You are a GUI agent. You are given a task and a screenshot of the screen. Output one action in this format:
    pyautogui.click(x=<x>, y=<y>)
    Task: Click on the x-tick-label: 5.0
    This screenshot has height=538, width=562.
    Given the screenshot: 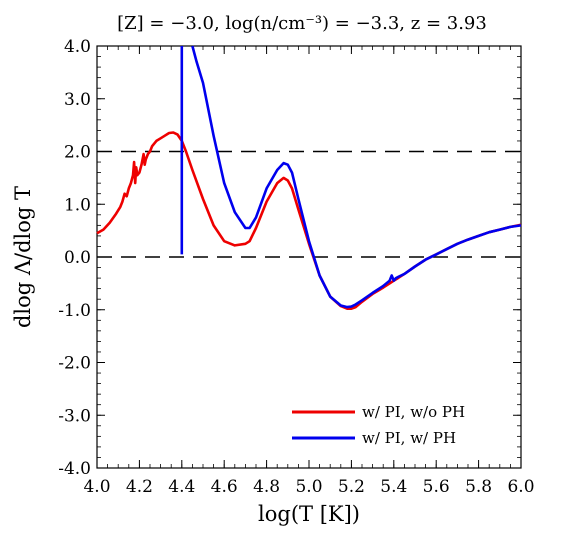 What is the action you would take?
    pyautogui.click(x=308, y=487)
    